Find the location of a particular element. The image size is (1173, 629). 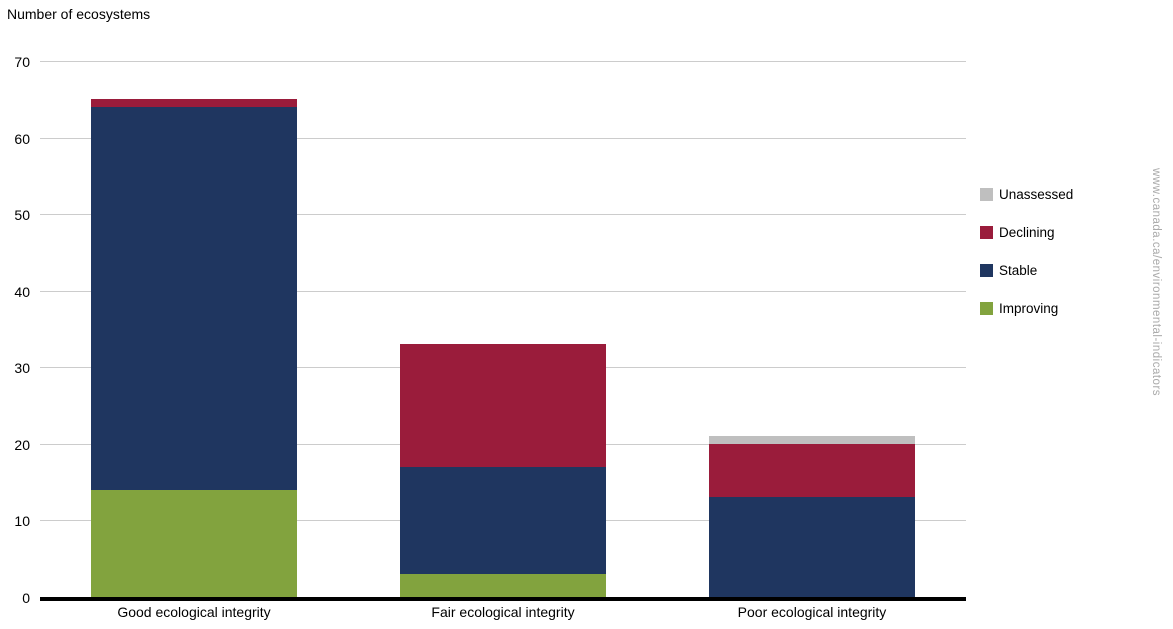

bar-segment-unassessed-poor-ecological-integrity is located at coordinates (812, 440).